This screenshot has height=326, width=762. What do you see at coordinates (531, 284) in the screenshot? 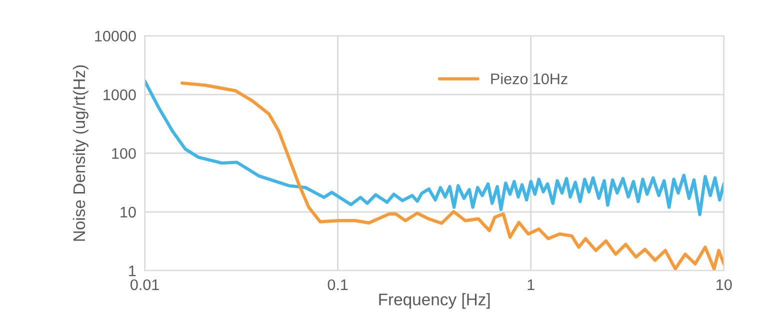
I see `x-tick-label: 1` at bounding box center [531, 284].